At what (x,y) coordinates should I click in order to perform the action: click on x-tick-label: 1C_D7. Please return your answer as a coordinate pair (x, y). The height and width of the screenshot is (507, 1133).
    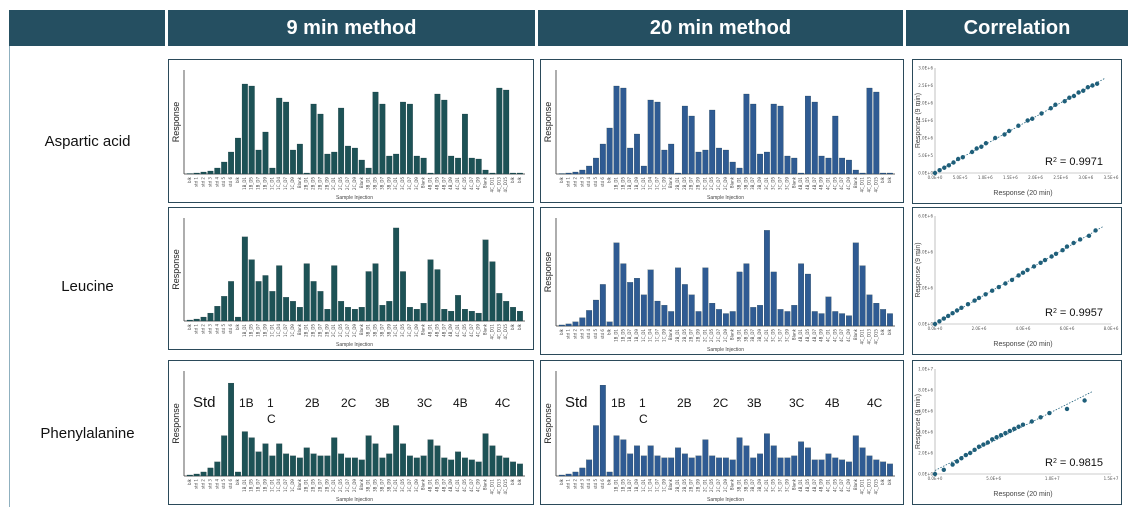
    Looking at the image, I should click on (657, 183).